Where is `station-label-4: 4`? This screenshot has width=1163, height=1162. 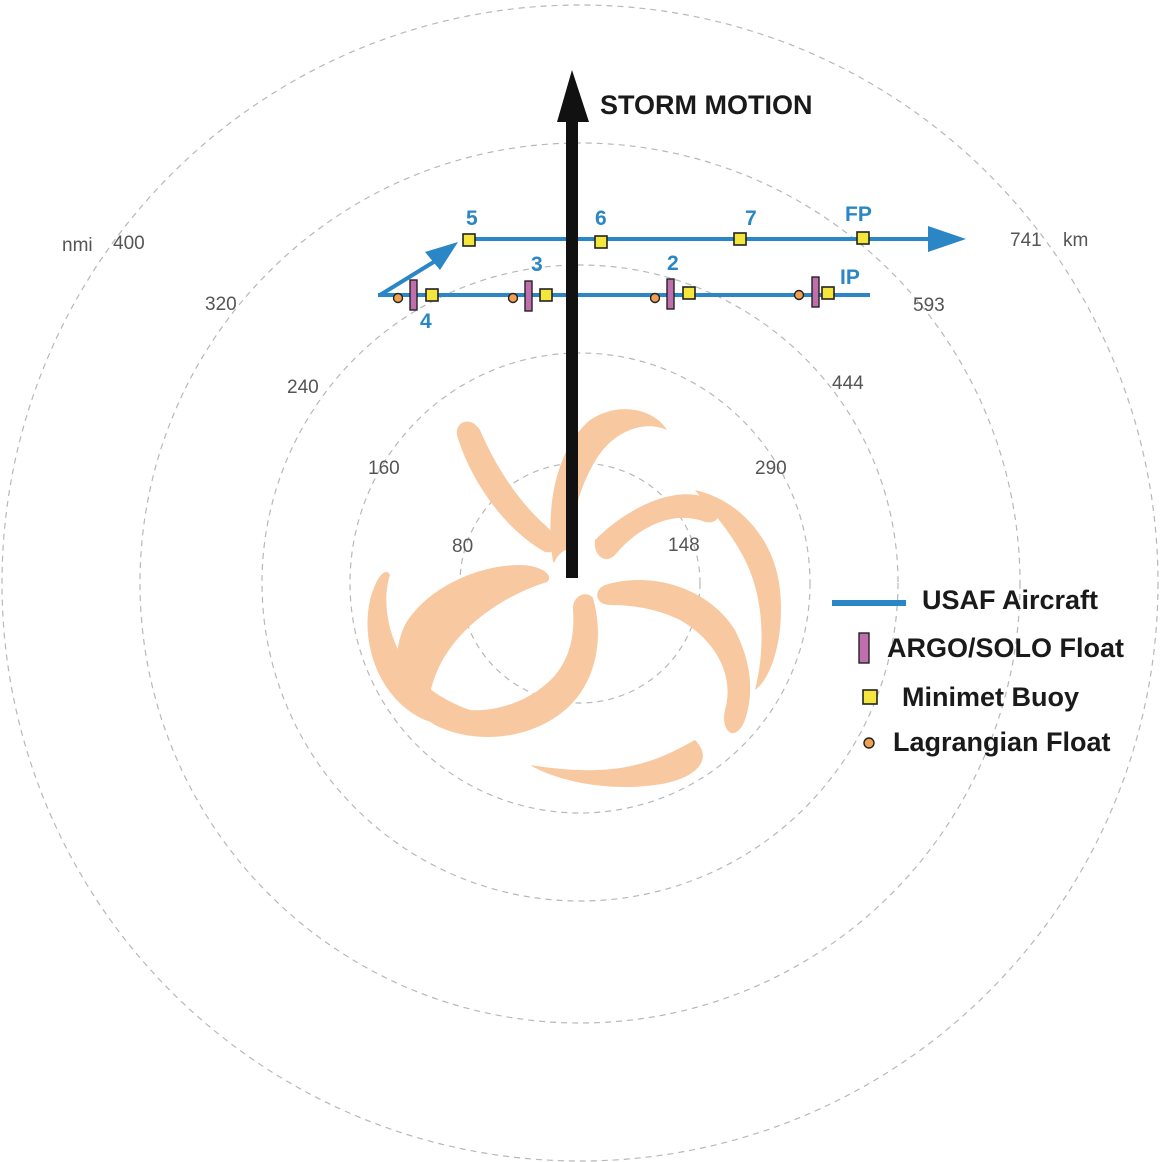 station-label-4: 4 is located at coordinates (426, 321).